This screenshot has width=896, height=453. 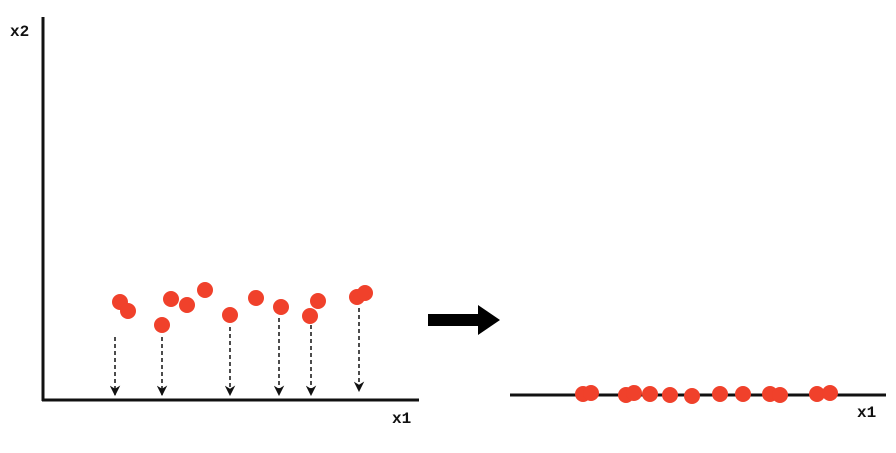 What do you see at coordinates (706, 394) in the screenshot?
I see `points-1d` at bounding box center [706, 394].